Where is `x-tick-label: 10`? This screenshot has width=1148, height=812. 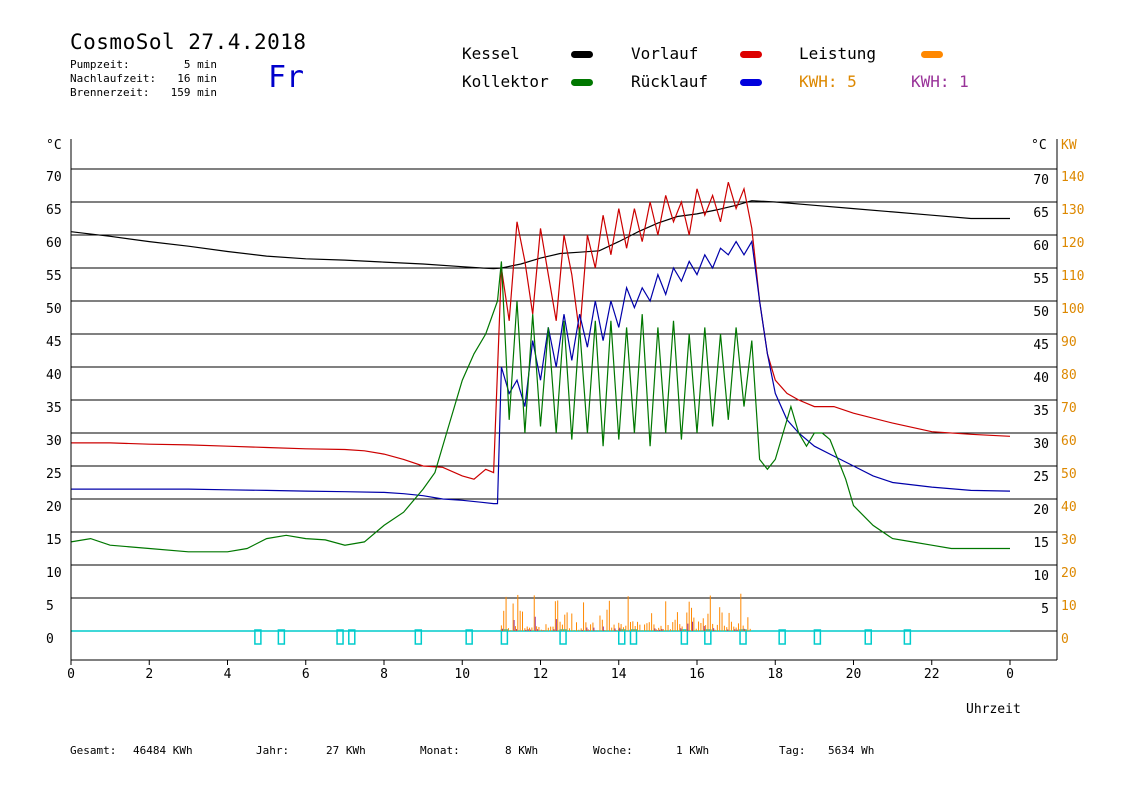 x-tick-label: 10 is located at coordinates (462, 674).